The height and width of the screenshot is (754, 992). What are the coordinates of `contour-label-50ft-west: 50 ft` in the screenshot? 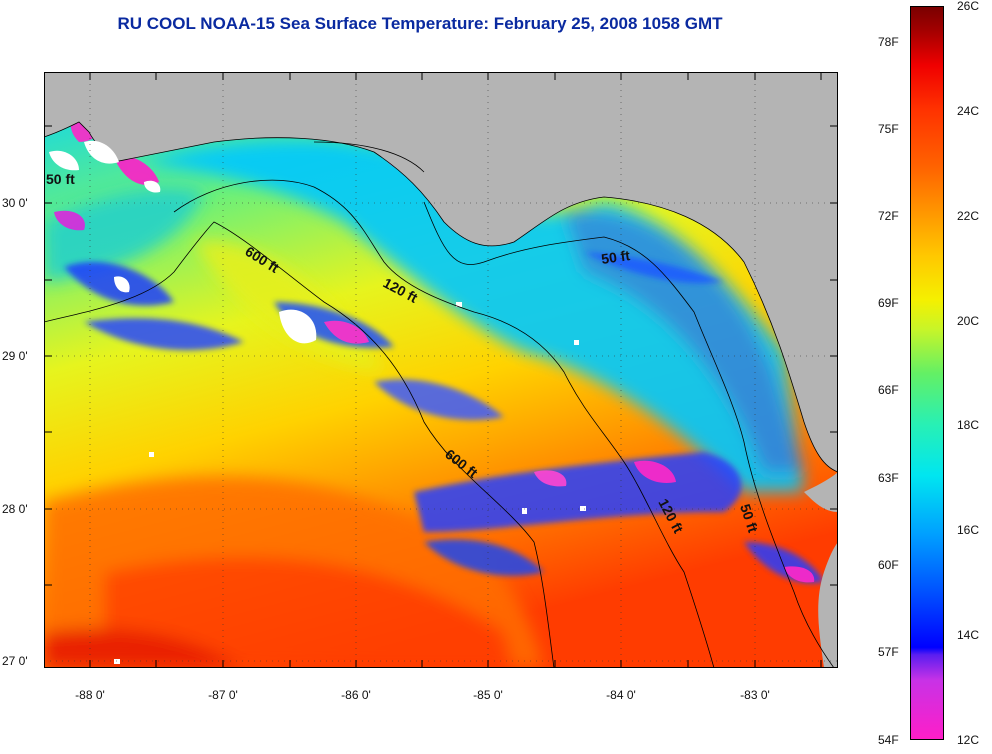 It's located at (60, 179).